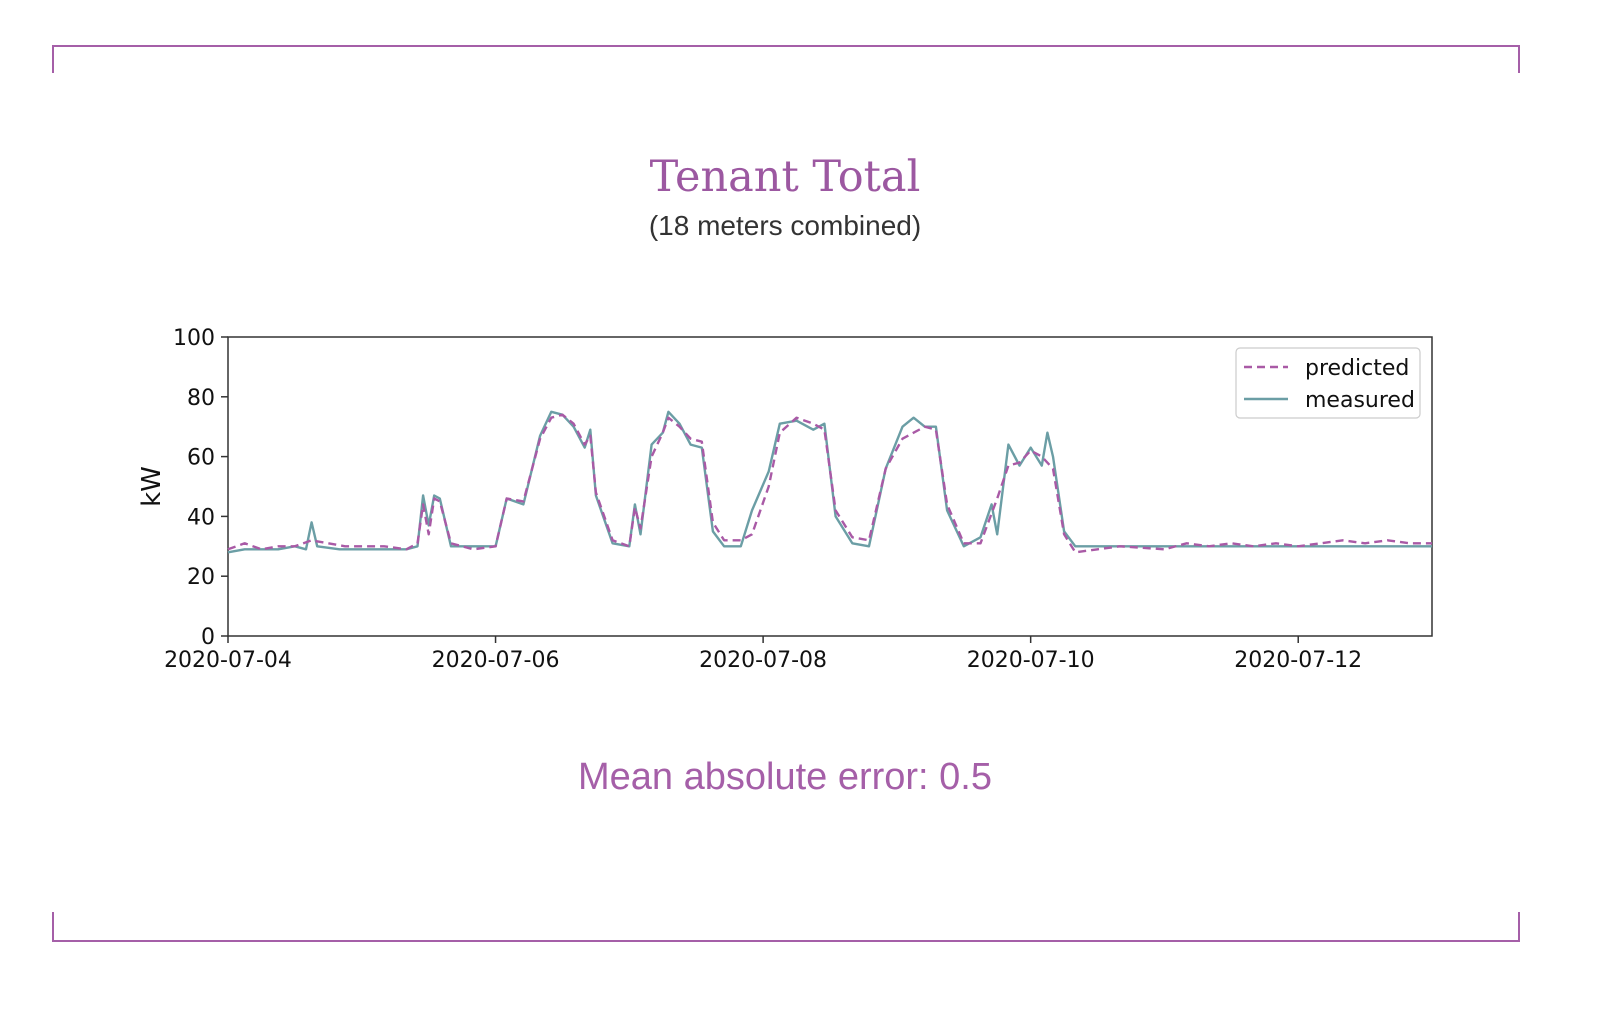  Describe the element at coordinates (1360, 400) in the screenshot. I see `legend-label-measured: measured` at that location.